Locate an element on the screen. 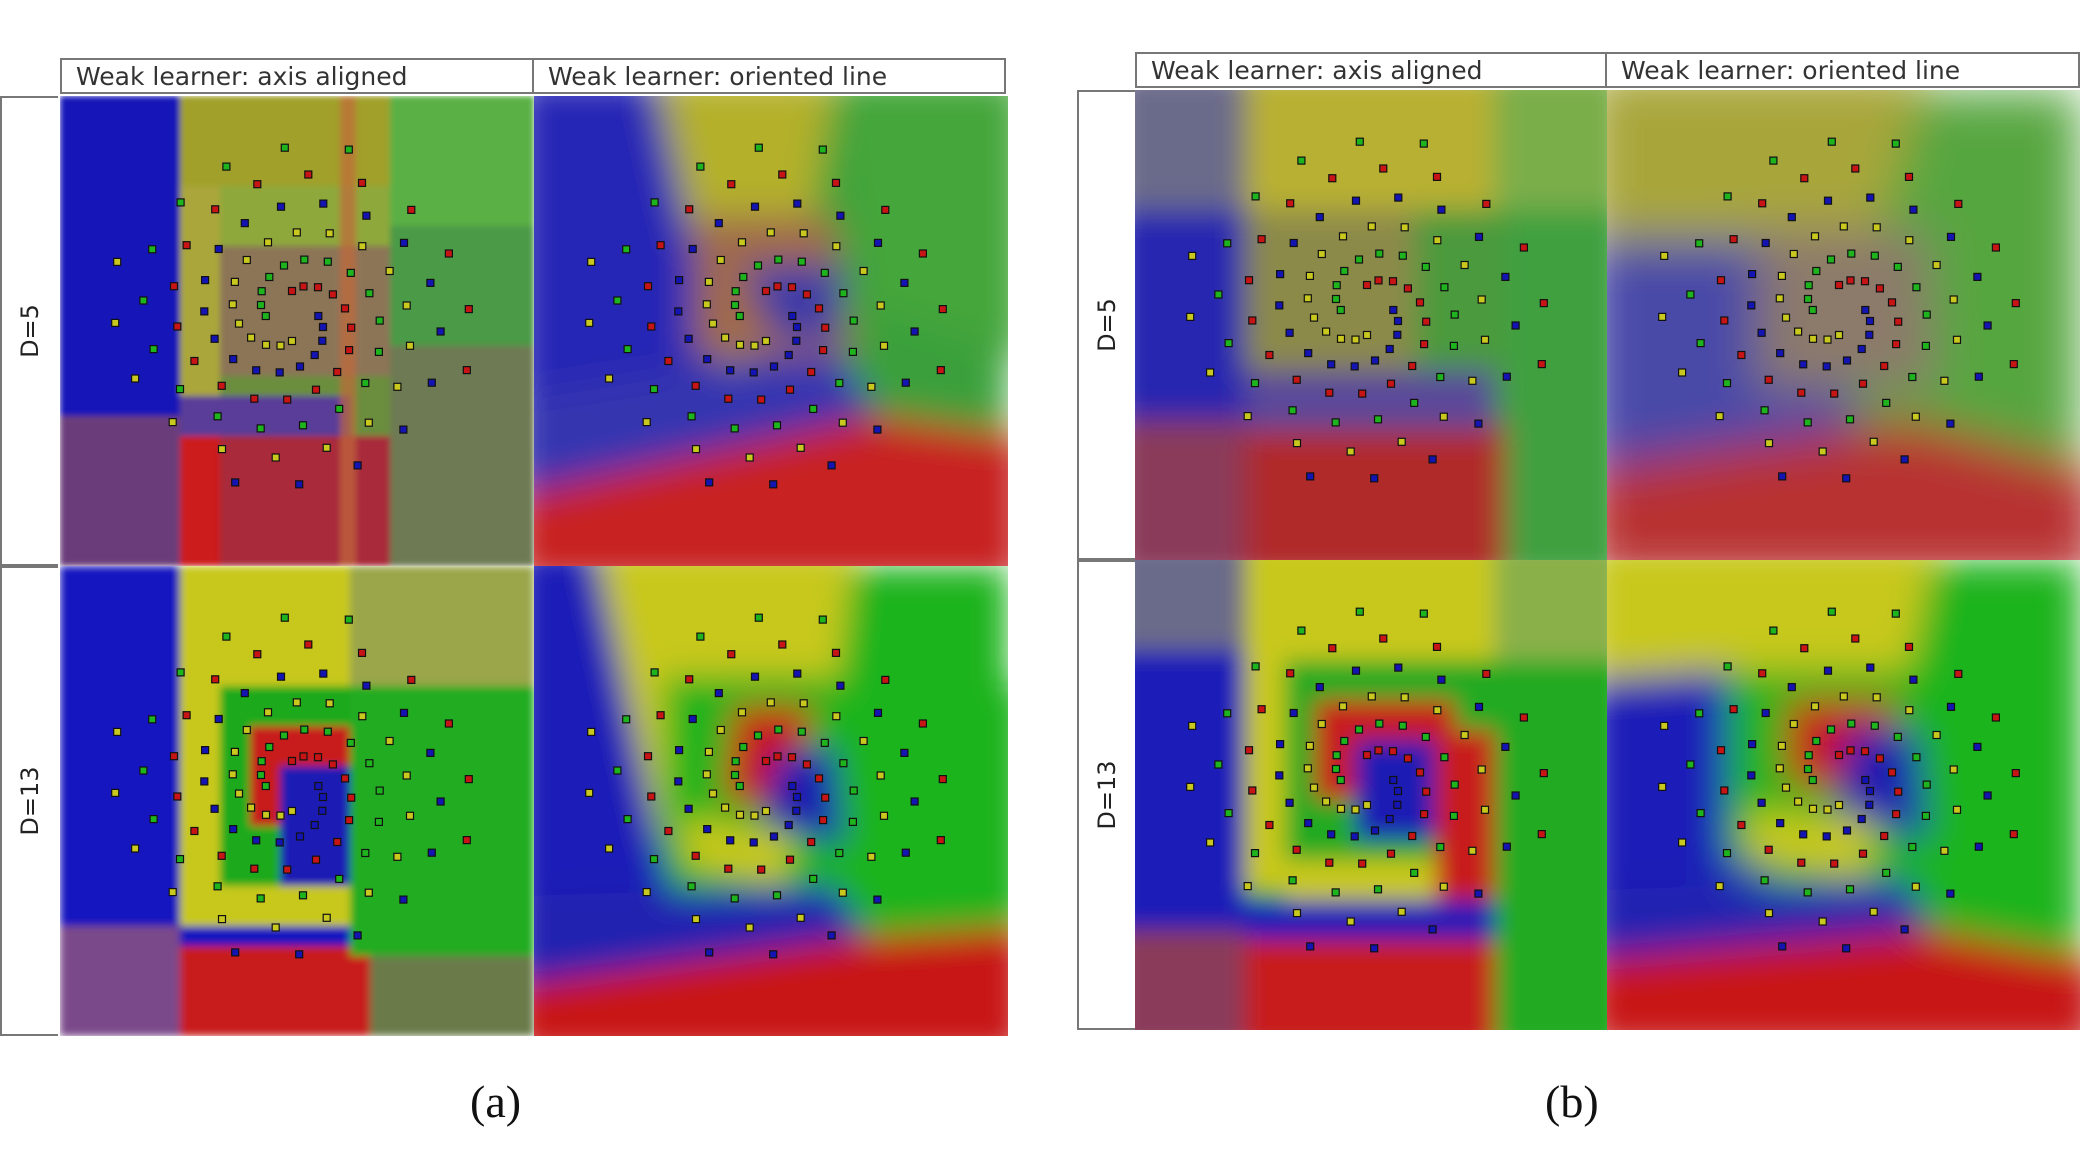 This screenshot has width=2100, height=1163. column-header-oriented-line: Weak learner: oriented line is located at coordinates (1842, 70).